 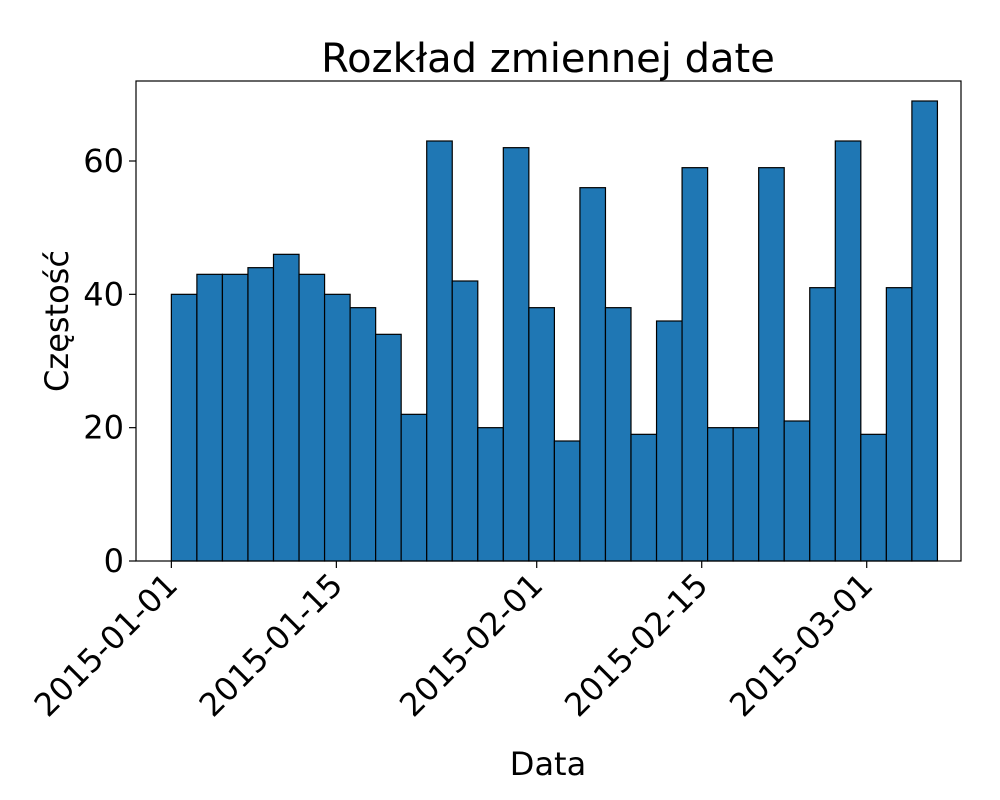 What do you see at coordinates (636, 645) in the screenshot?
I see `x-tick-label: 2015-02-15` at bounding box center [636, 645].